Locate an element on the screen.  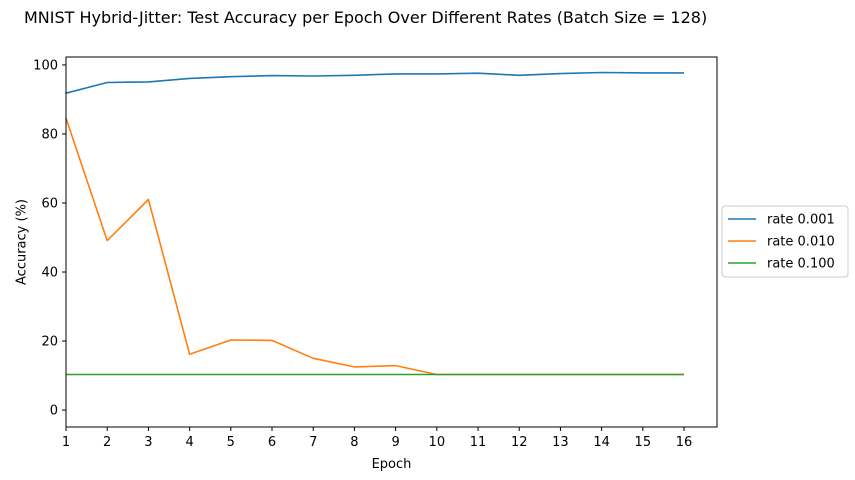
x-tick-label: 12 is located at coordinates (519, 442).